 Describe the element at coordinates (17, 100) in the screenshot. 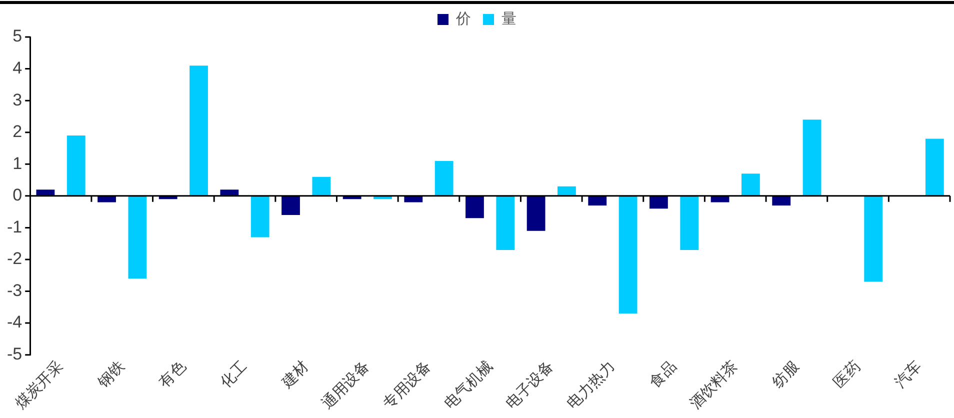

I see `y-tick-label: 3` at that location.